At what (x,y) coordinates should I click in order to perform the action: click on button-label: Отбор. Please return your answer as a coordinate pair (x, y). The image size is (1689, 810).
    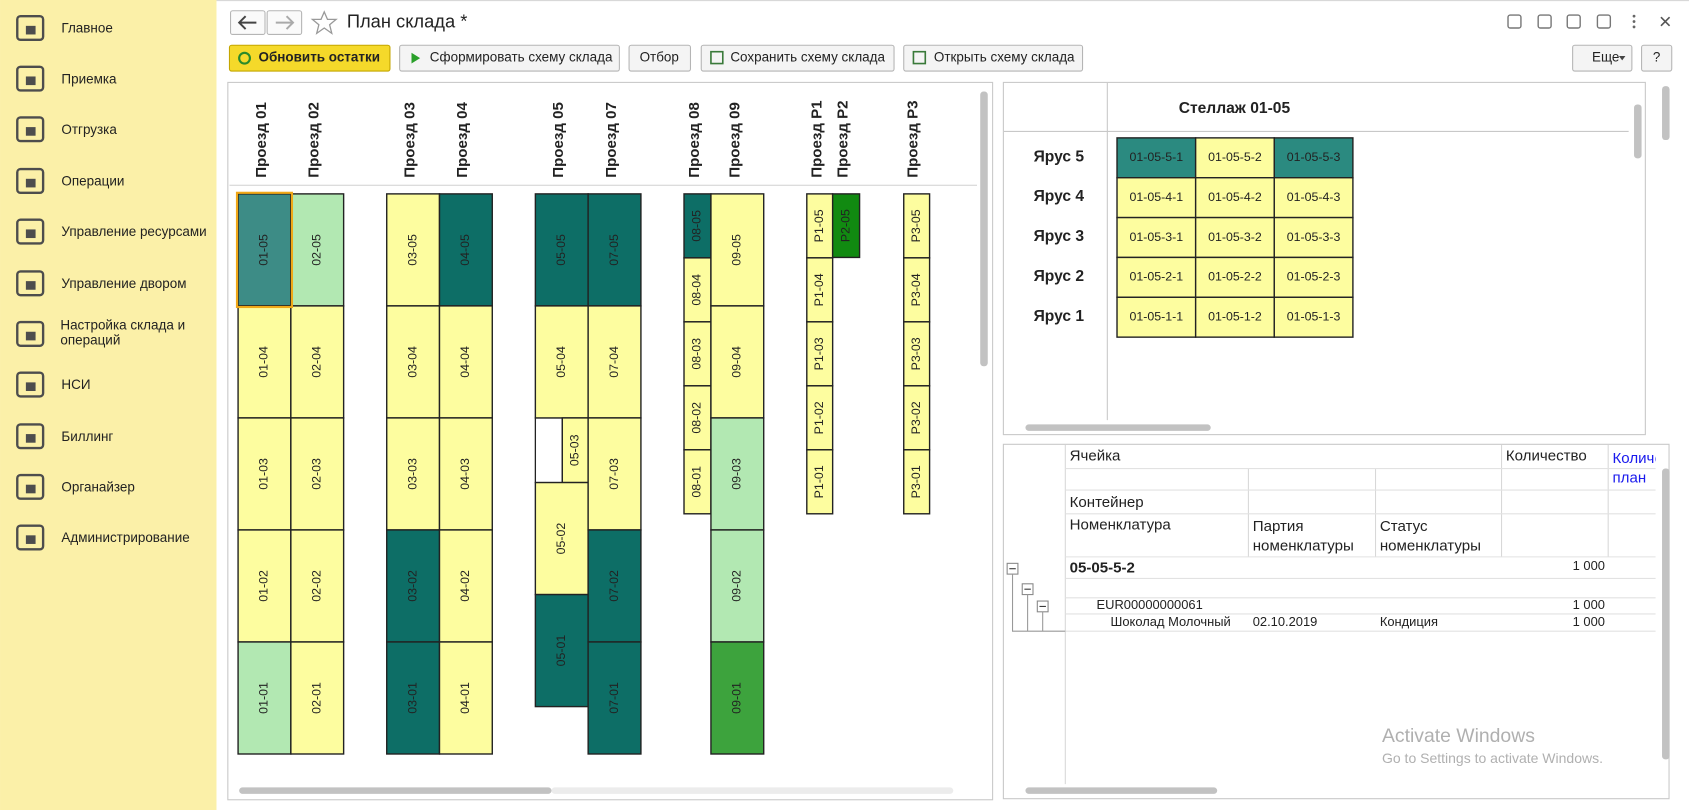
    Looking at the image, I should click on (659, 57).